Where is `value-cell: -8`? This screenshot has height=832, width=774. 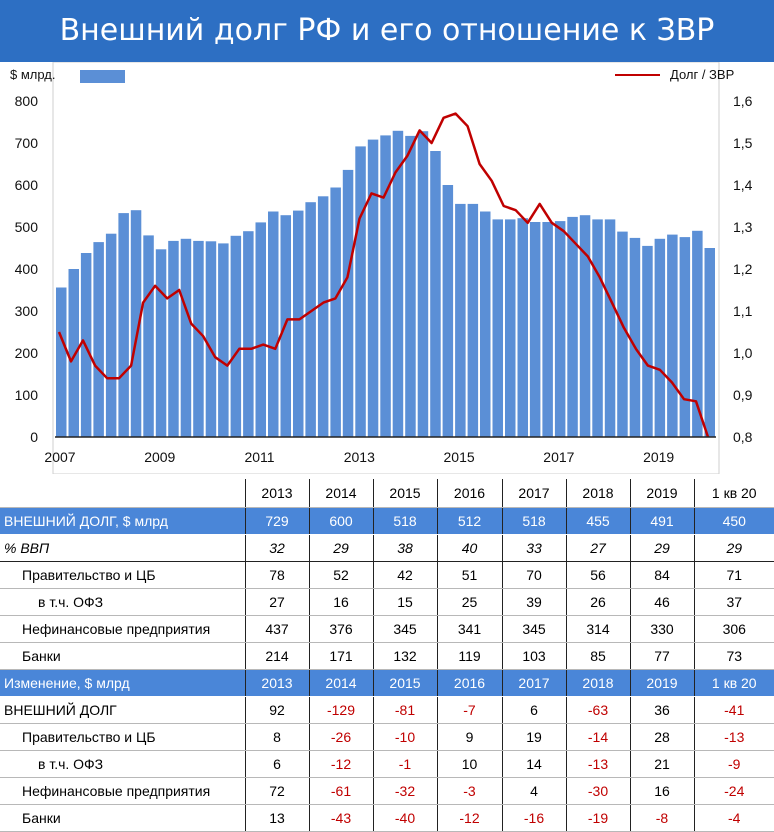
value-cell: -8 is located at coordinates (661, 818).